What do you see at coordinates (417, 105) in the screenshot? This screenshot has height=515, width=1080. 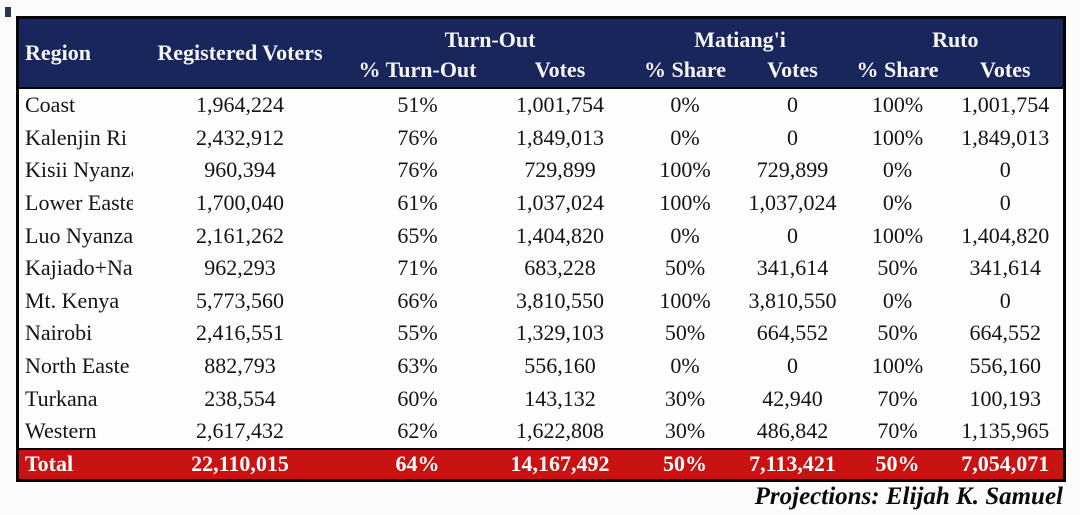 I see `turnout-pct-cell: 51%` at bounding box center [417, 105].